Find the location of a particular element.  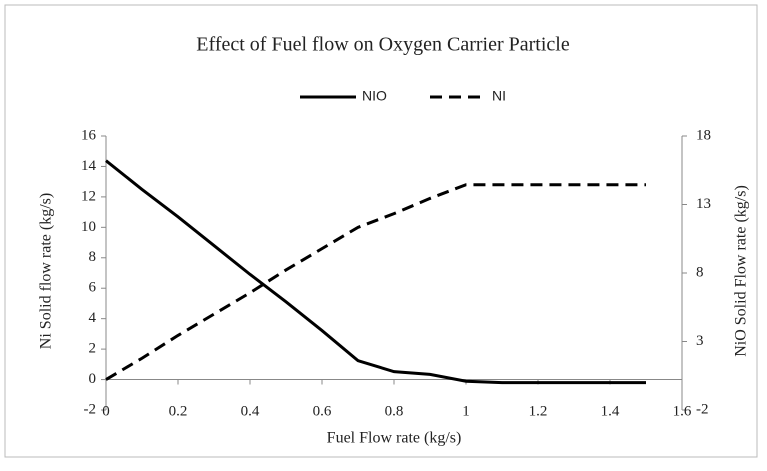

x-tick-label: 0 is located at coordinates (106, 411).